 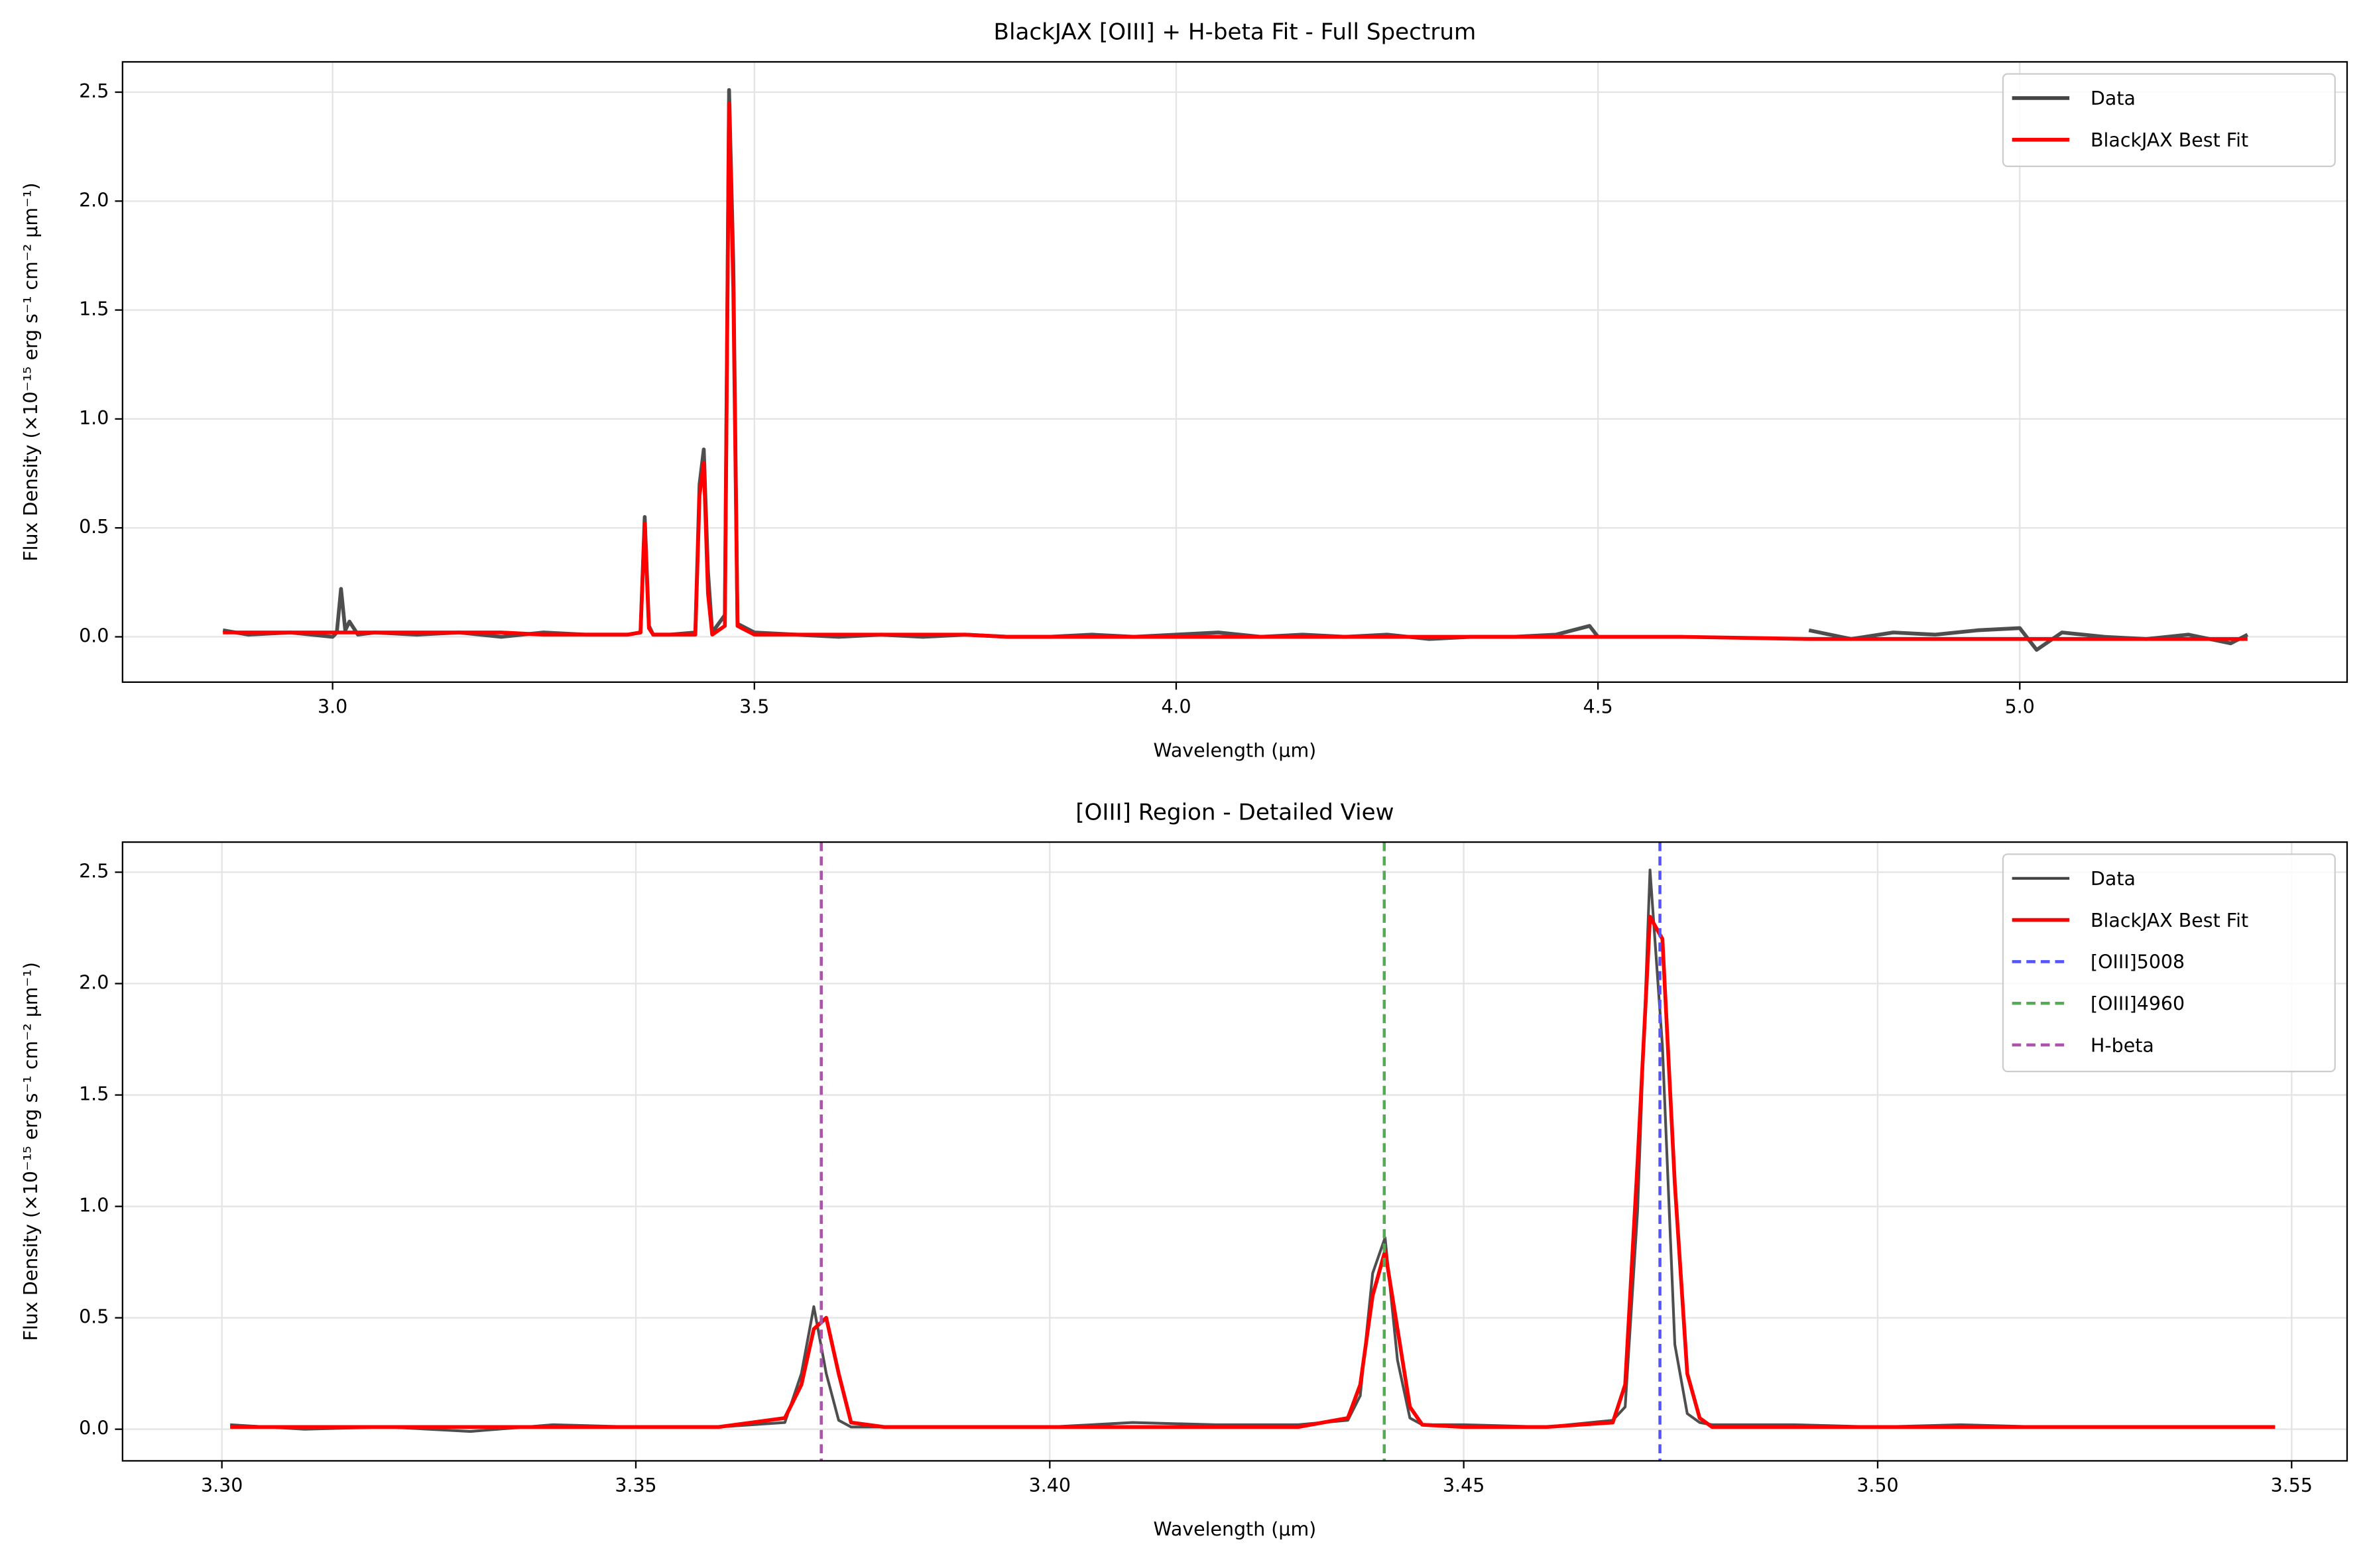 I want to click on legend-label: [OIII]5008, so click(x=2138, y=962).